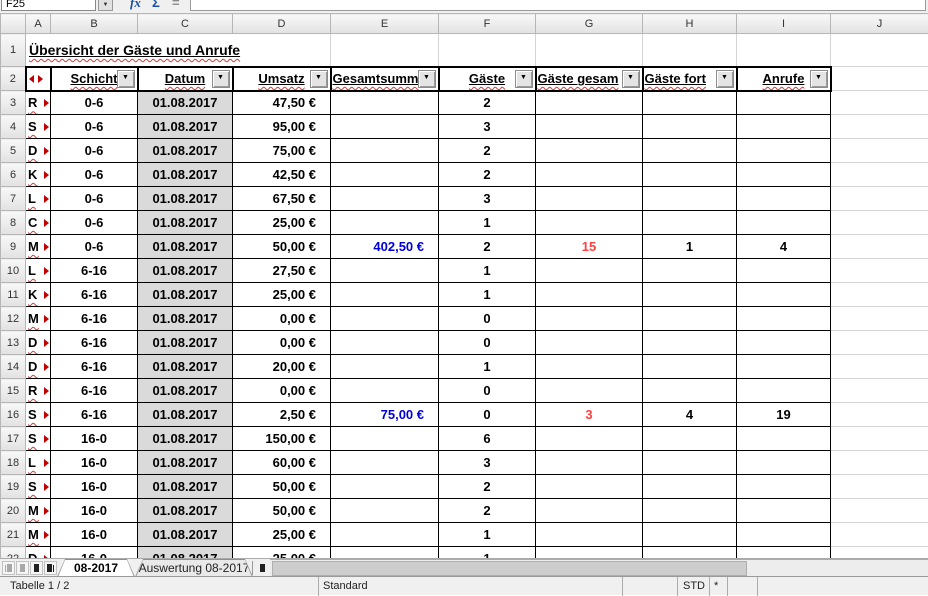  Describe the element at coordinates (784, 367) in the screenshot. I see `cell-I14` at that location.